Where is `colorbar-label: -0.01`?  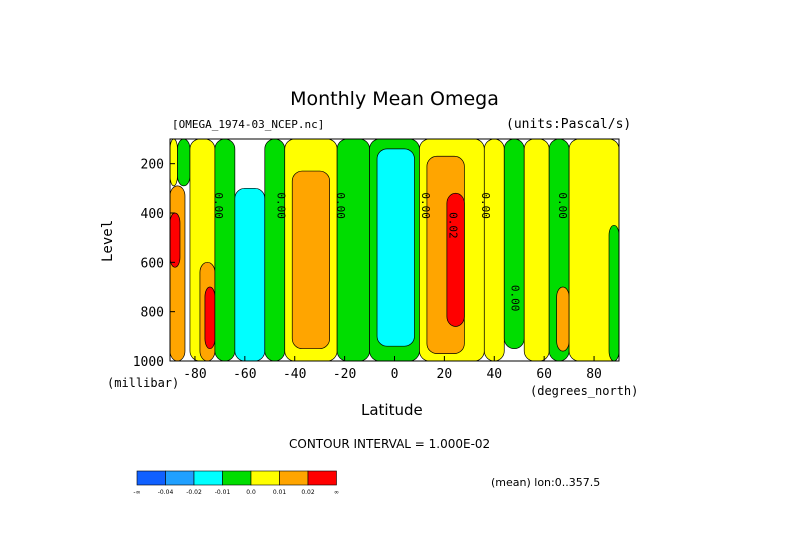
colorbar-label: -0.01 is located at coordinates (223, 492).